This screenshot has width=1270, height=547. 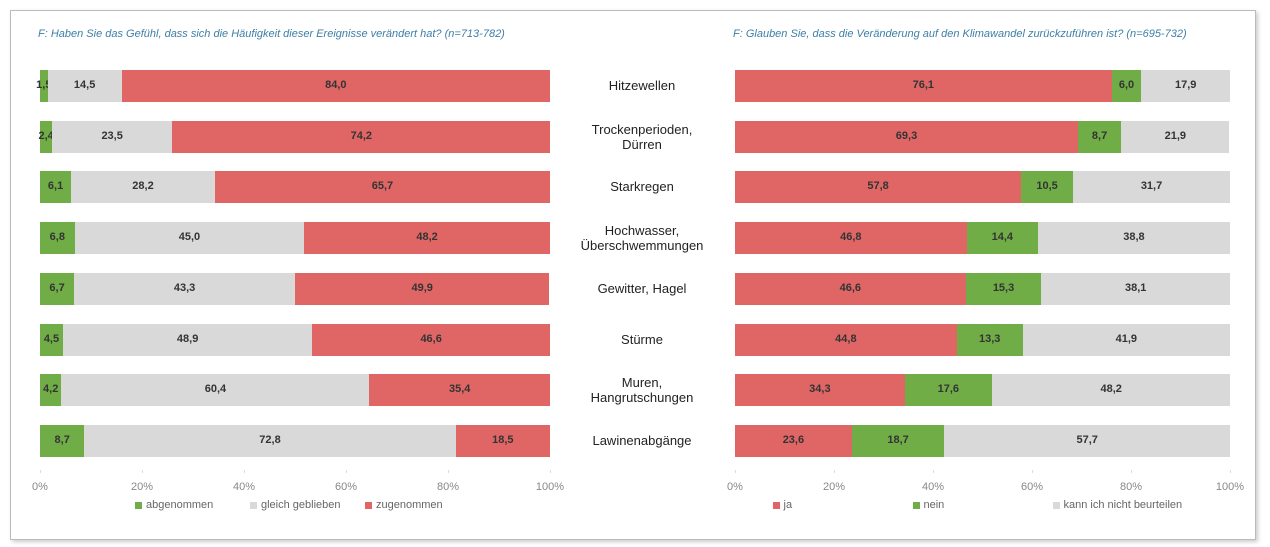 I want to click on value-label: 48,2, so click(x=427, y=237).